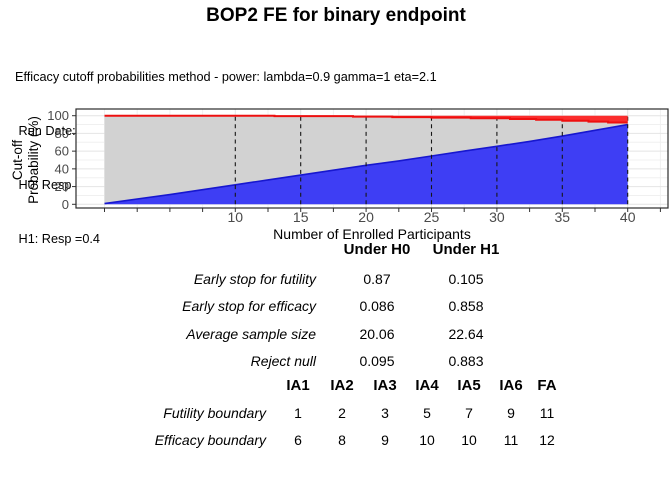 This screenshot has width=672, height=480. What do you see at coordinates (366, 119) in the screenshot?
I see `efficacy-cutoff-line` at bounding box center [366, 119].